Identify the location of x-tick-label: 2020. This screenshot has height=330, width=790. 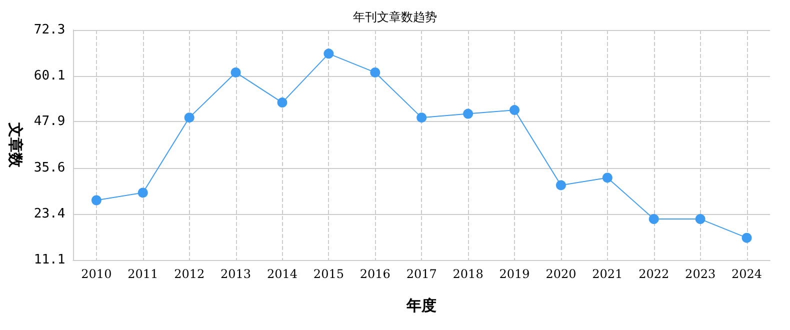
(561, 274).